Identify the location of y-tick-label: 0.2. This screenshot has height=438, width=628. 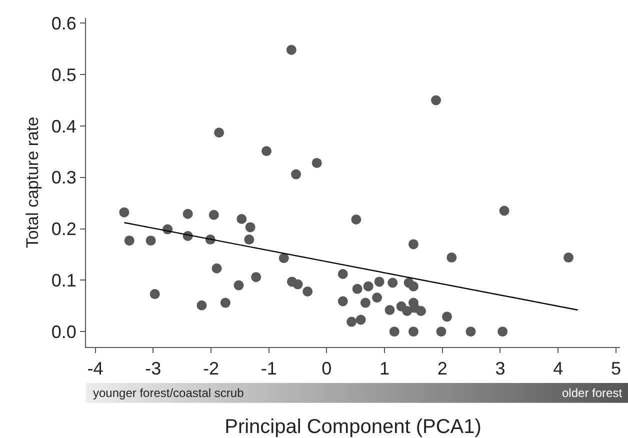
(63, 229).